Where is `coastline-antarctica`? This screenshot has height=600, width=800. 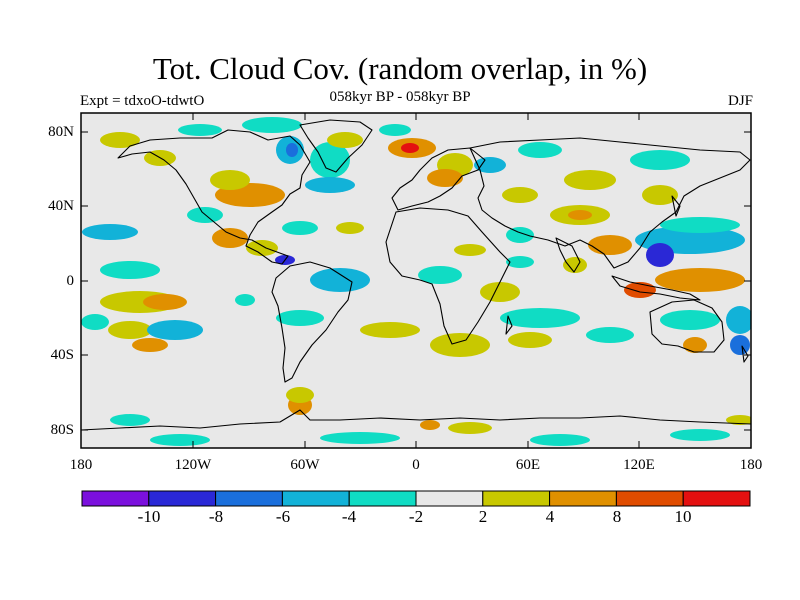 coastline-antarctica is located at coordinates (416, 420).